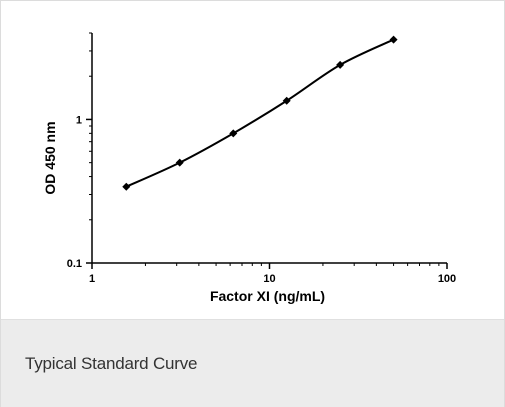  I want to click on y-tick-label: 1, so click(79, 120).